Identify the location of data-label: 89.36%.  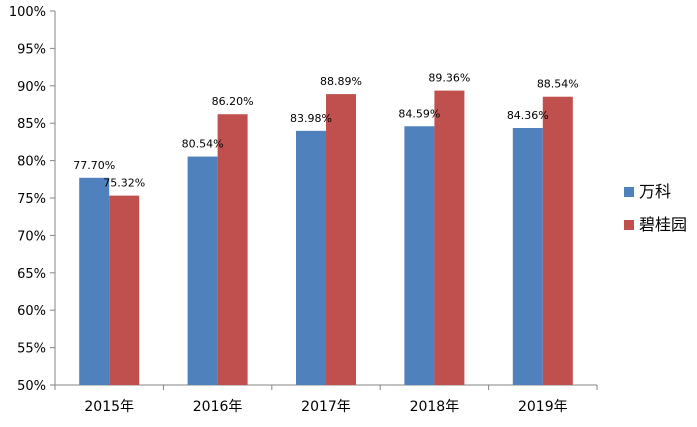
(449, 78).